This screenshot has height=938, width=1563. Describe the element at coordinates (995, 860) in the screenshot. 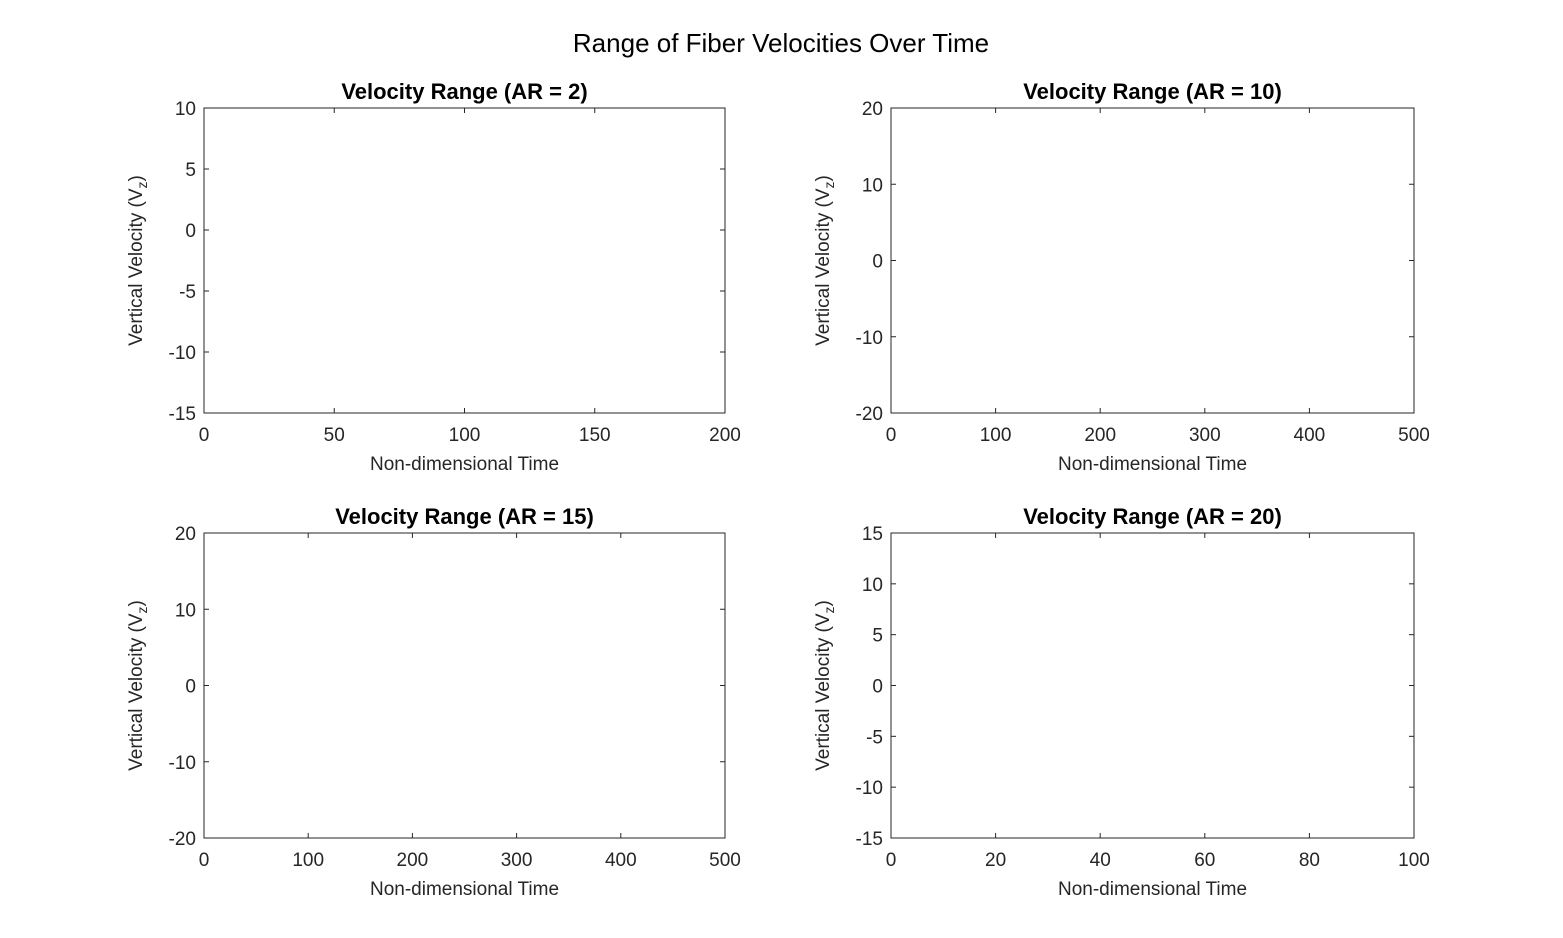

I see `x-tick-label: 20` at that location.